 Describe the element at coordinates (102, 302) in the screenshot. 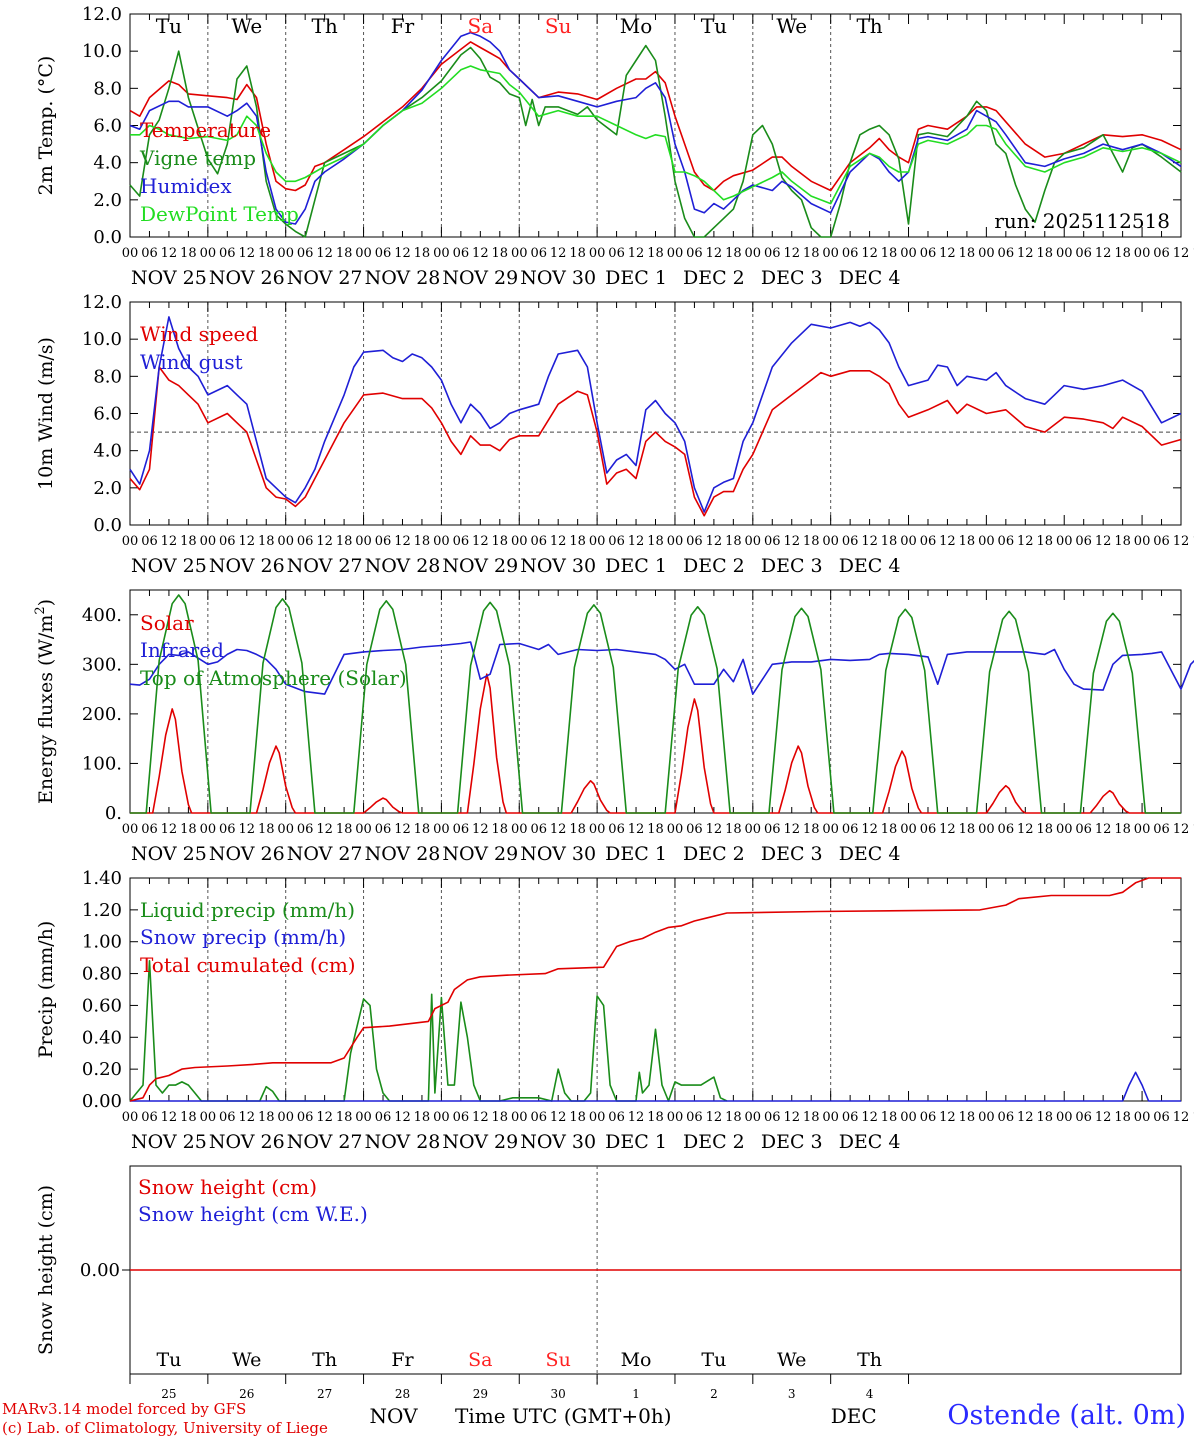

I see `y-tick-label: 12.0` at that location.